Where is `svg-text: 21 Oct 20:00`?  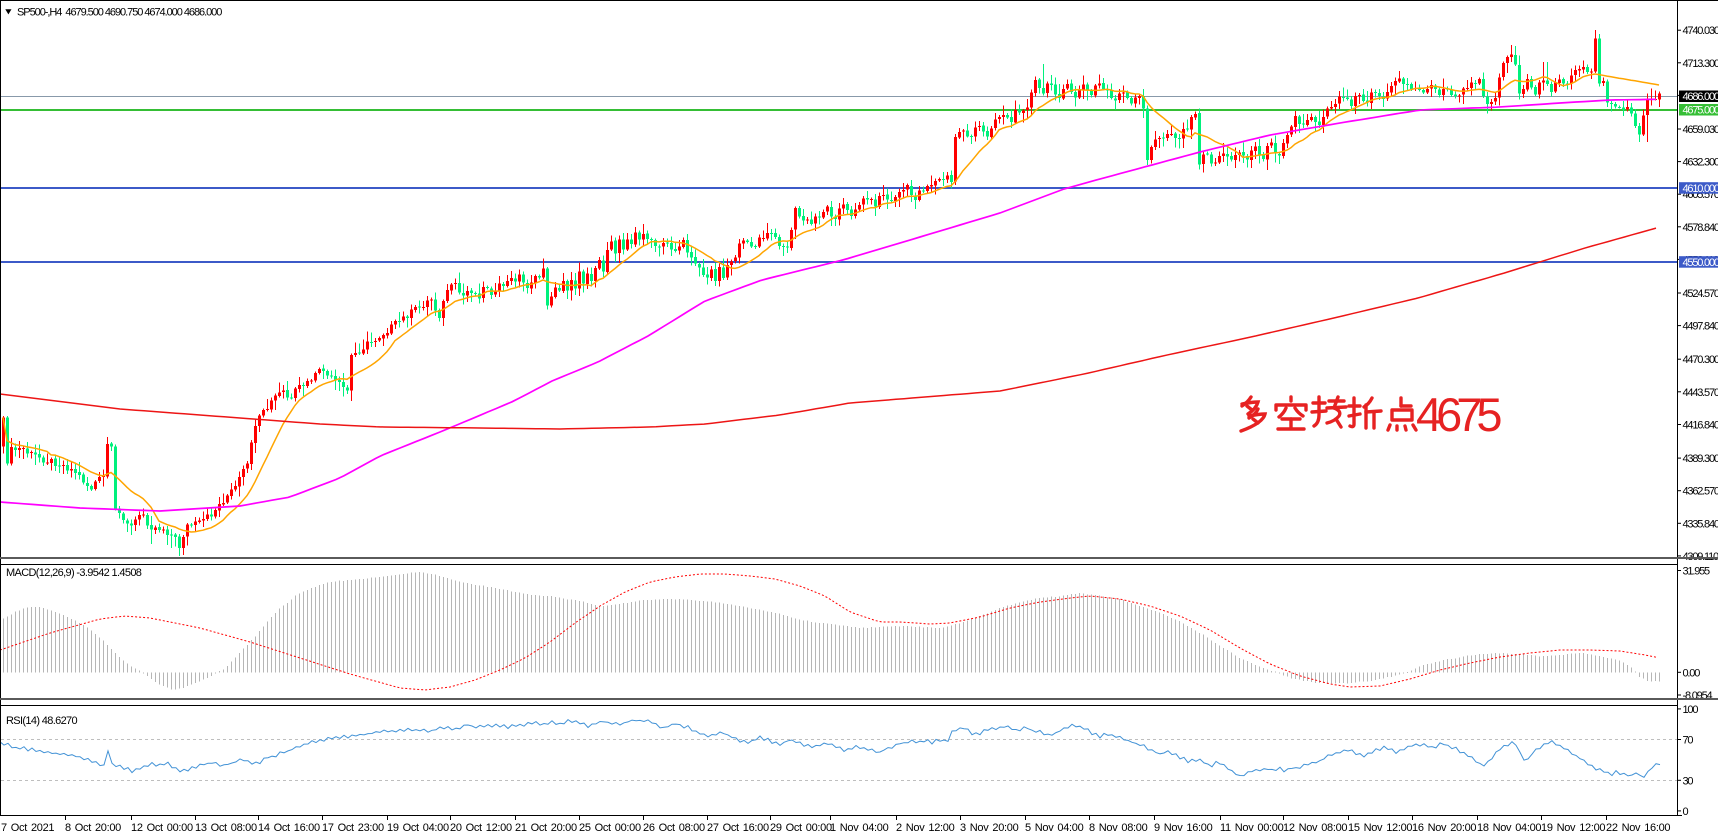
svg-text: 21 Oct 20:00 is located at coordinates (546, 828).